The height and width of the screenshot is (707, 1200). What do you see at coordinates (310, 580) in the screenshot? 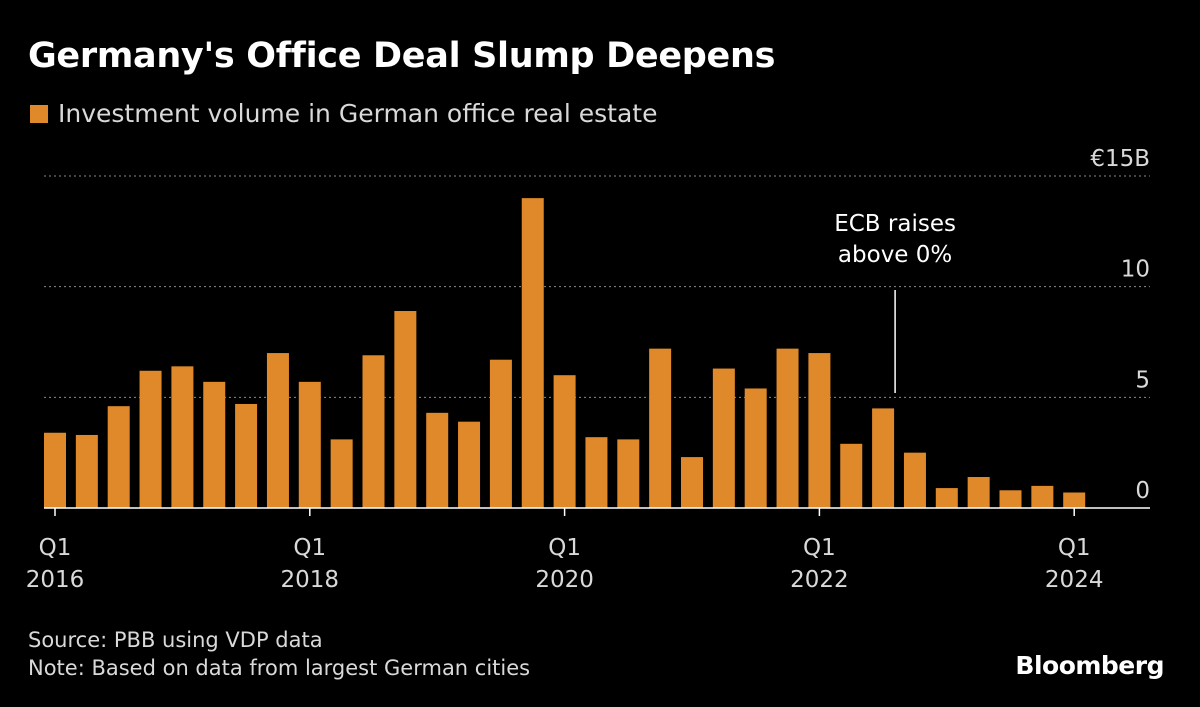
I see `x-tick-label: 2018` at bounding box center [310, 580].